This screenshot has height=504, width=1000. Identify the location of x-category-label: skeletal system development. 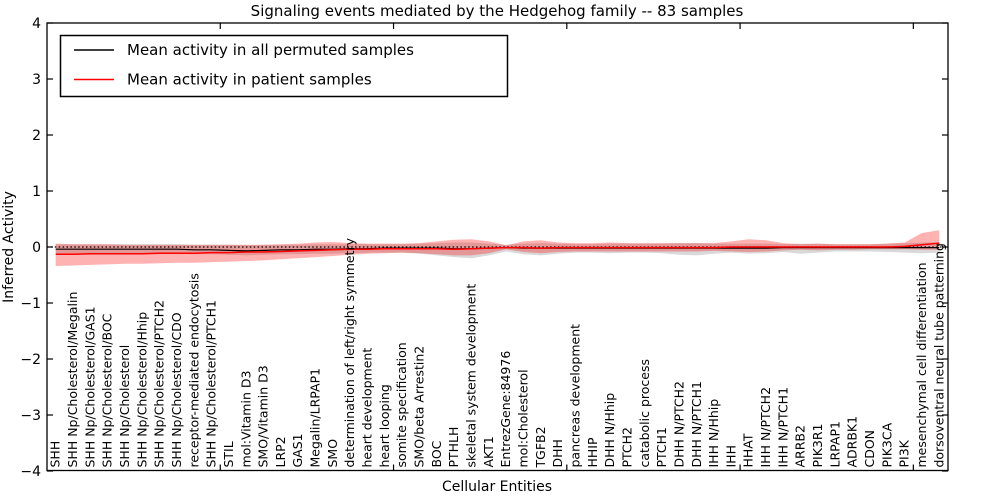
(471, 376).